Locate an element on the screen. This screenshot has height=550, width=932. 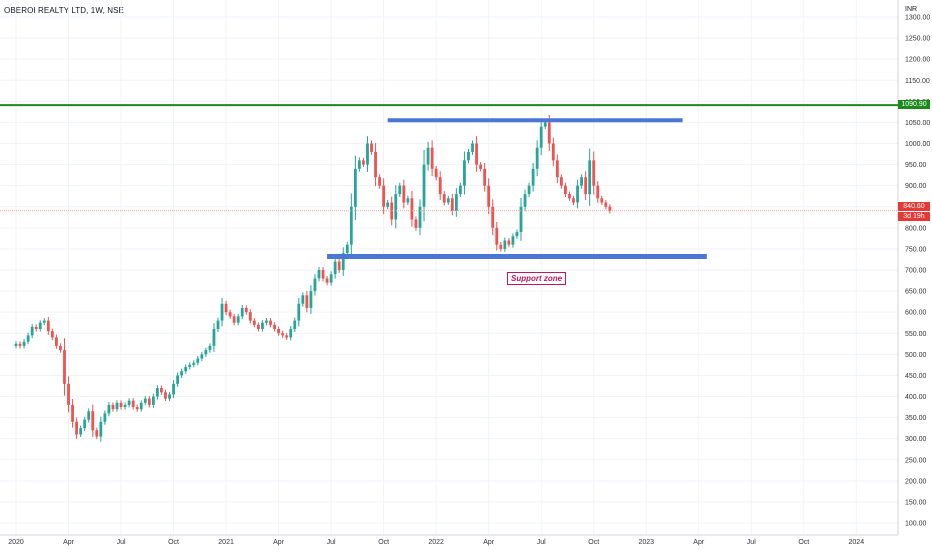
y-tick-label: 700.00 is located at coordinates (916, 271).